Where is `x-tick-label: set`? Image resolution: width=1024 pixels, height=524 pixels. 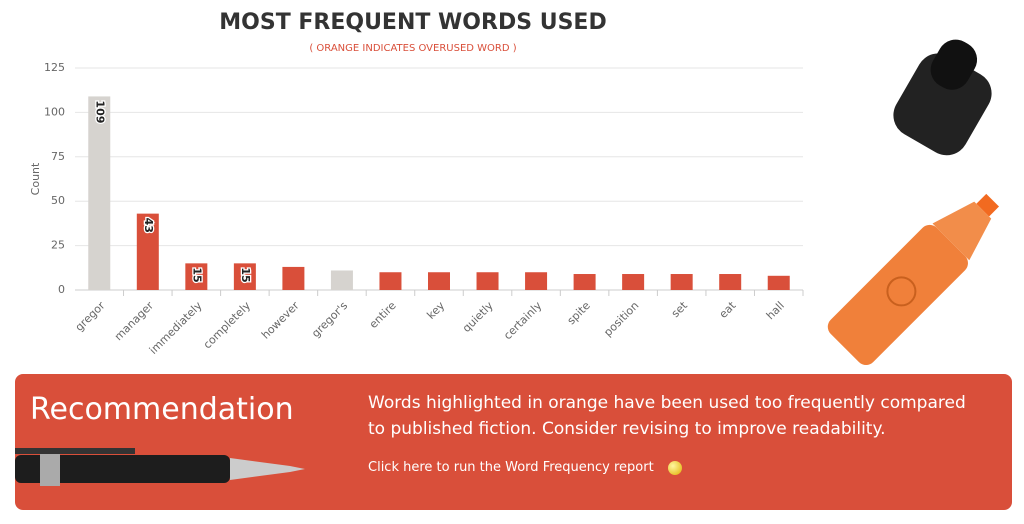
x-tick-label: set is located at coordinates (680, 310).